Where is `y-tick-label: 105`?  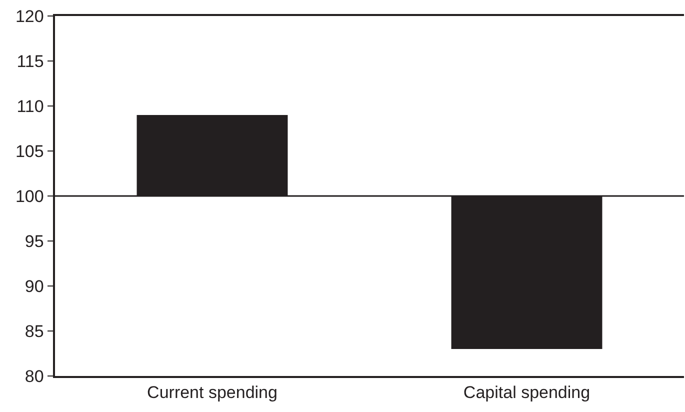 y-tick-label: 105 is located at coordinates (29, 151).